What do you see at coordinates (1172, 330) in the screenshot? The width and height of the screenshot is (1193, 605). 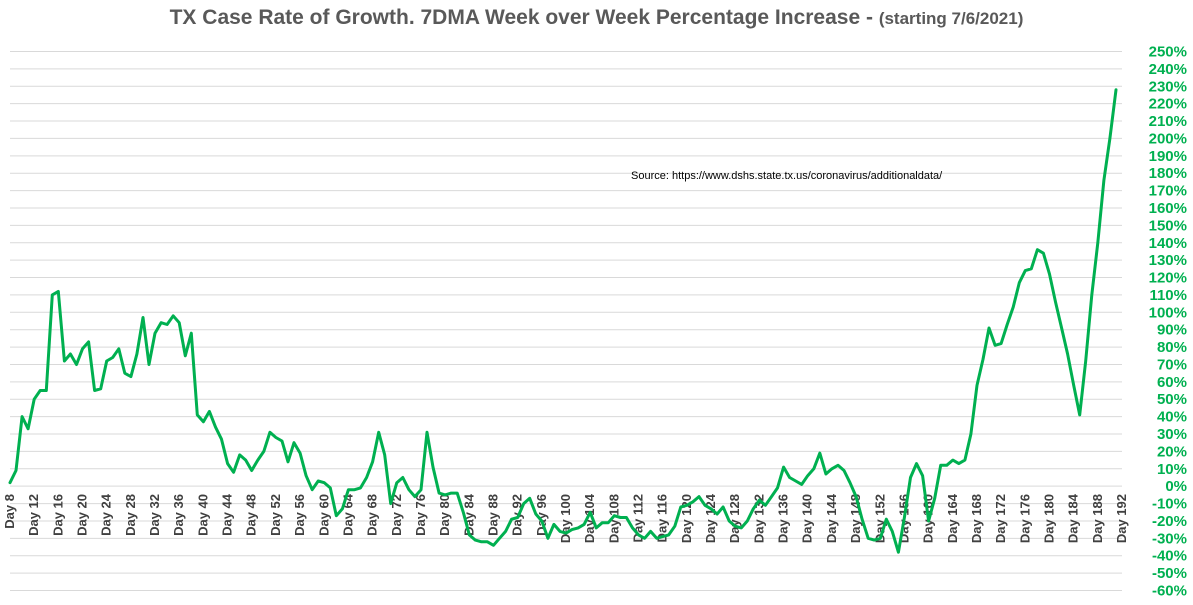 I see `y-tick-label: 90%` at bounding box center [1172, 330].